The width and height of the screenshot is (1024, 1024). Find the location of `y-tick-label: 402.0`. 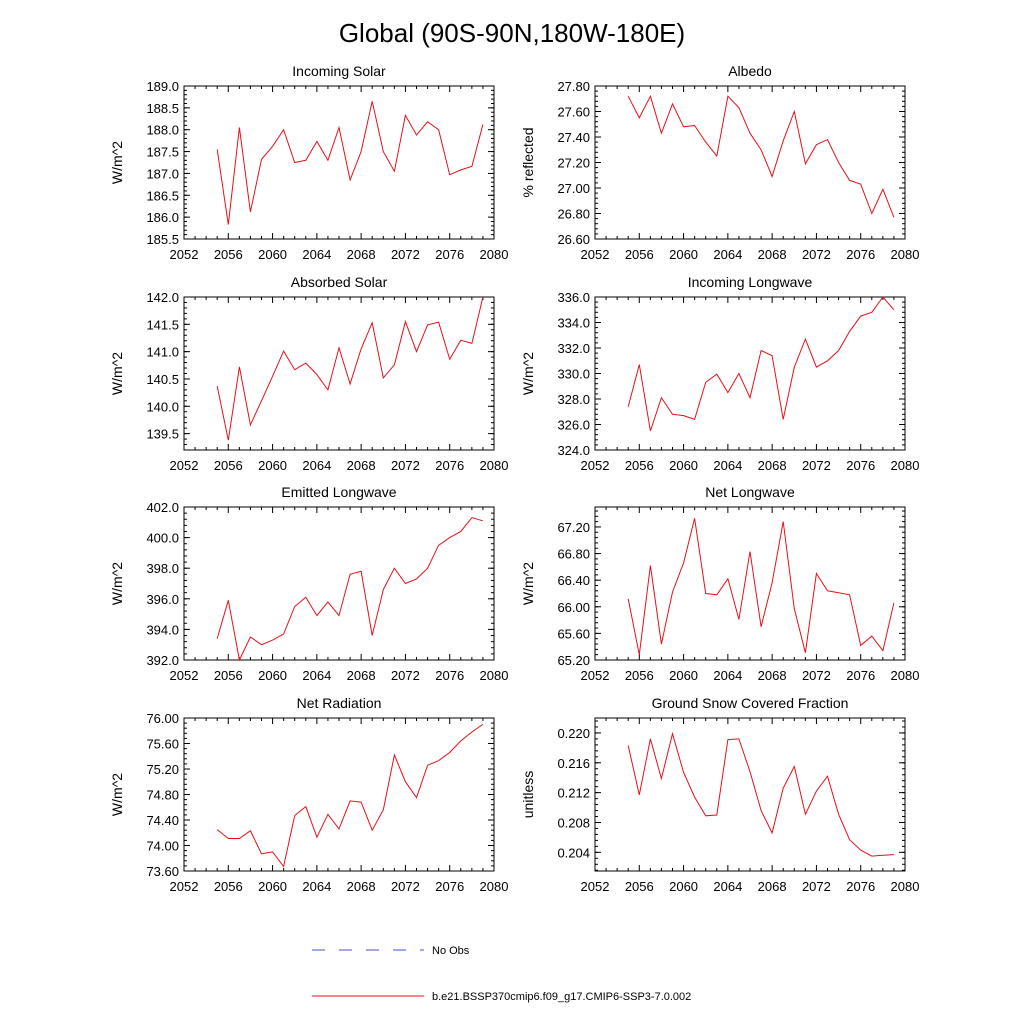

y-tick-label: 402.0 is located at coordinates (162, 507).